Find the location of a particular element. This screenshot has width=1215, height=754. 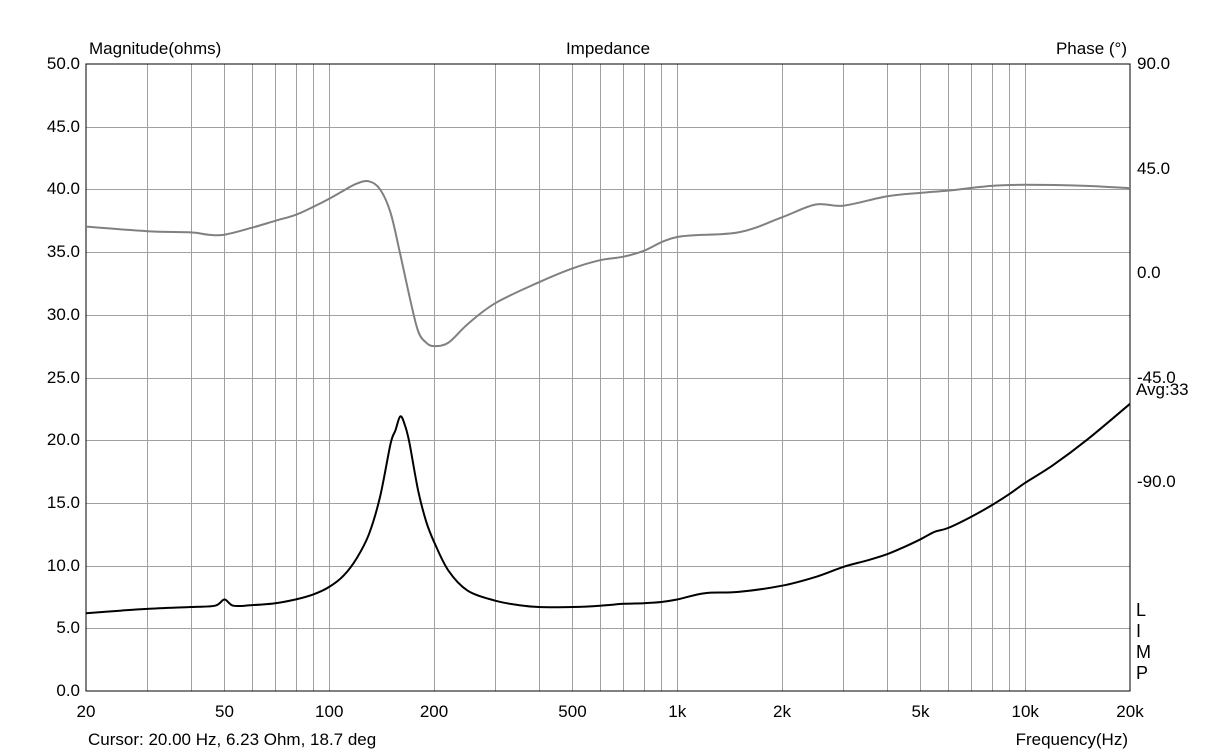

y-tick-label-left: 40.0 is located at coordinates (63, 189).